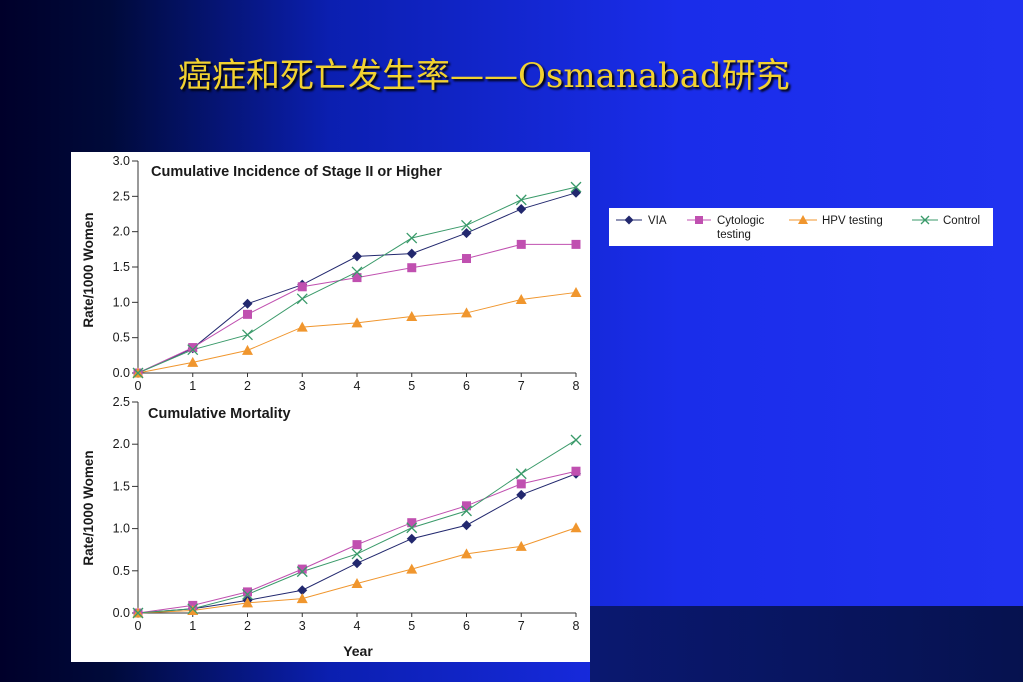 Image resolution: width=1023 pixels, height=682 pixels. I want to click on square-marker-icon, so click(699, 220).